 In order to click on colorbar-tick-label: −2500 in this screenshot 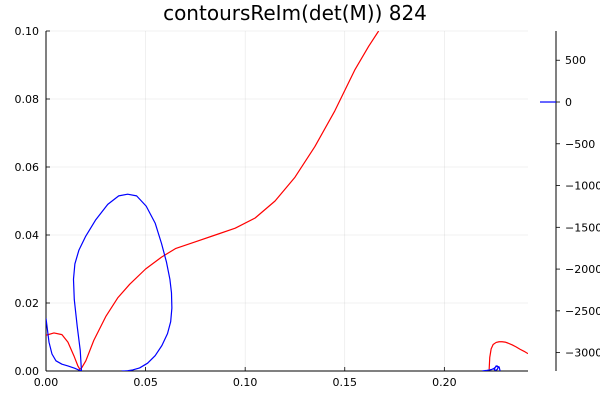, I will do `click(582, 311)`.